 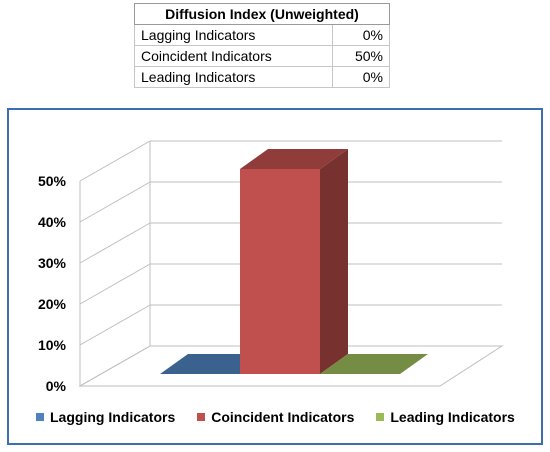 I want to click on ytick-label: 40%, so click(x=52, y=222).